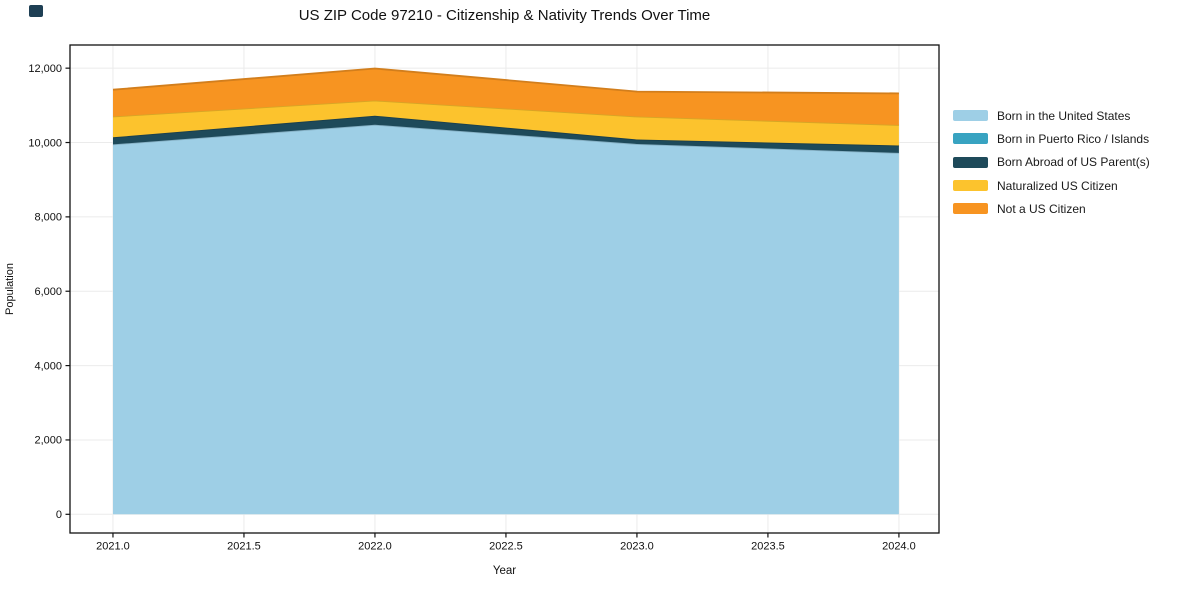 The width and height of the screenshot is (1189, 590). What do you see at coordinates (505, 81) in the screenshot?
I see `area-series-edge` at bounding box center [505, 81].